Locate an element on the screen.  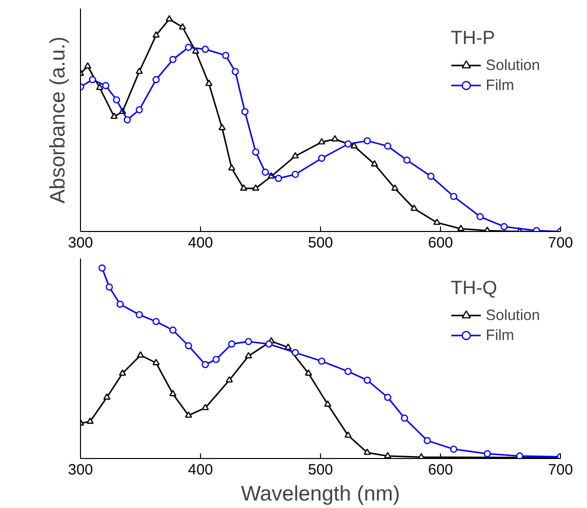
y-axis-title: Absorbance (a.u.) is located at coordinates (58, 120).